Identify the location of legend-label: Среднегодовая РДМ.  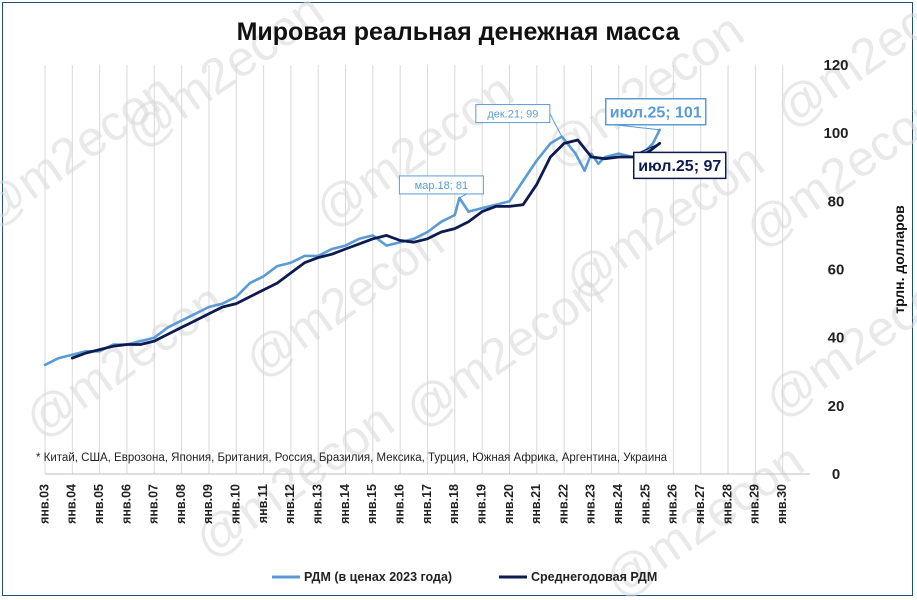
(594, 577).